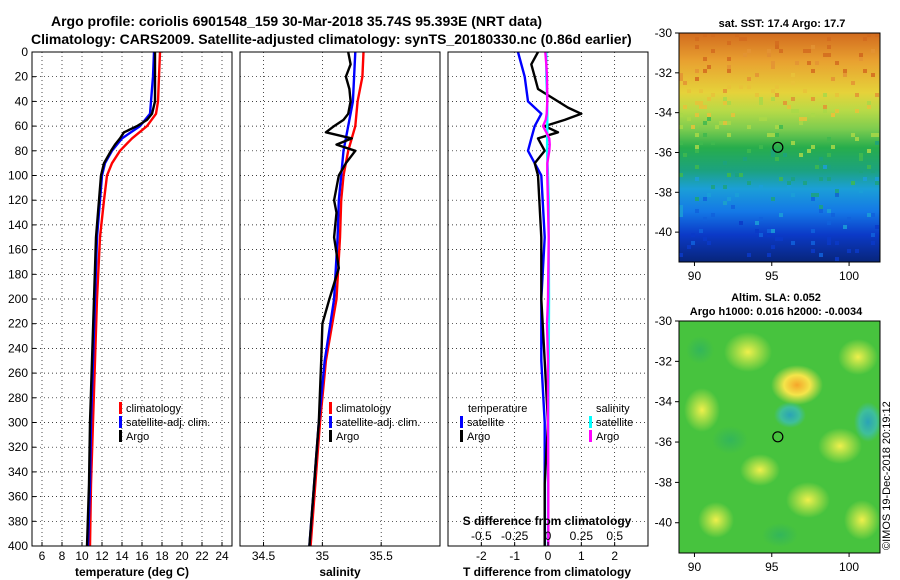  What do you see at coordinates (162, 556) in the screenshot?
I see `x-tick-label: 18` at bounding box center [162, 556].